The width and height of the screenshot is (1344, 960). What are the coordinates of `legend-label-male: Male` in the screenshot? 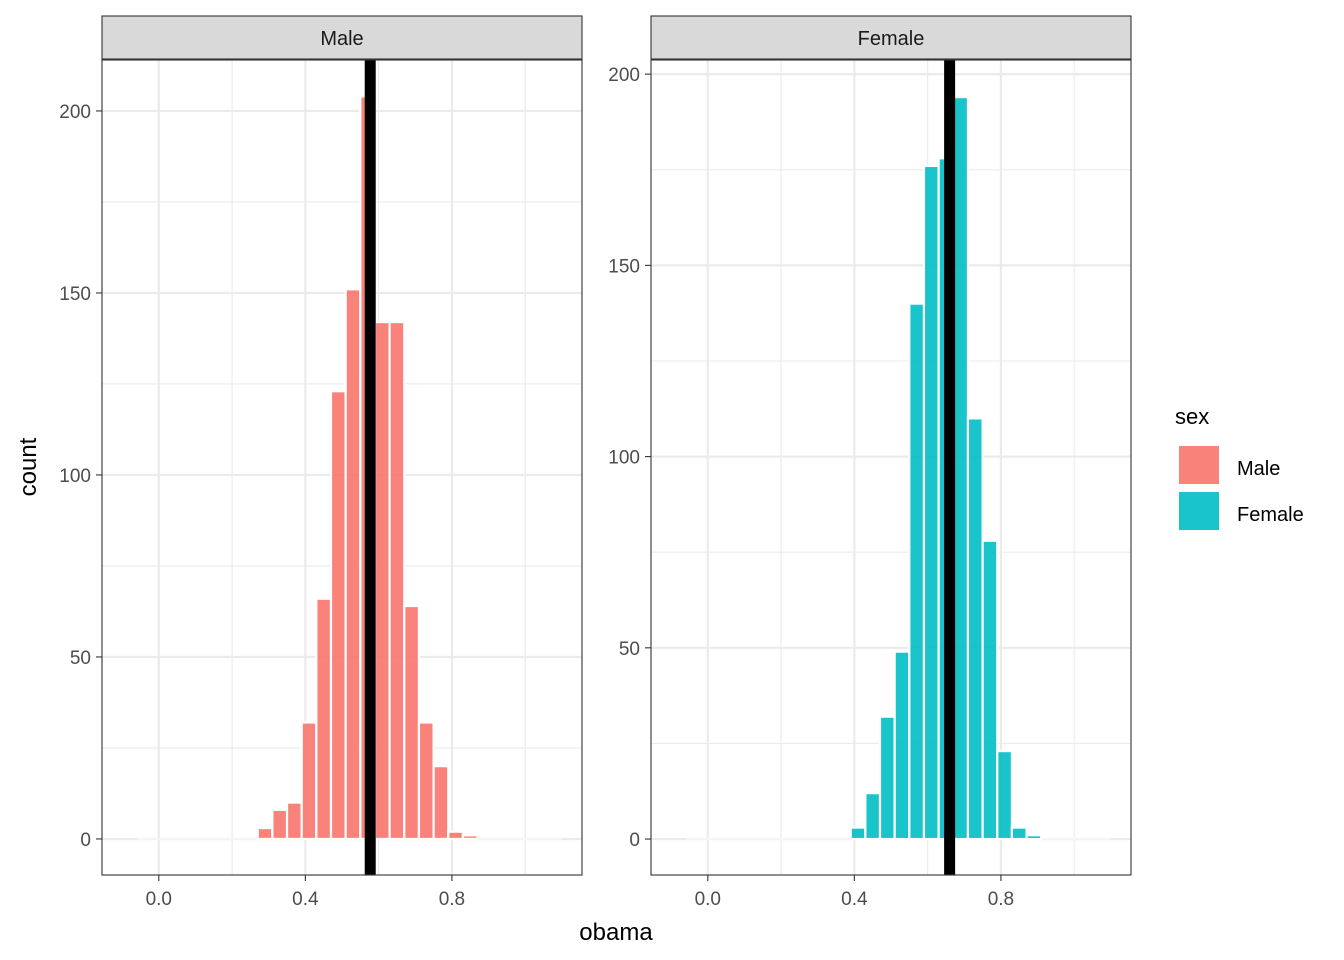 It's located at (1258, 469).